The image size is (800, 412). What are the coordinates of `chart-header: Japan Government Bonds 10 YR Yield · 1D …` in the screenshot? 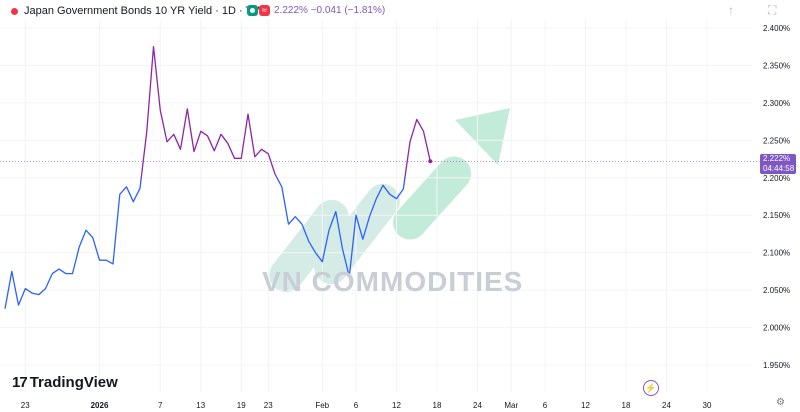 It's located at (400, 11).